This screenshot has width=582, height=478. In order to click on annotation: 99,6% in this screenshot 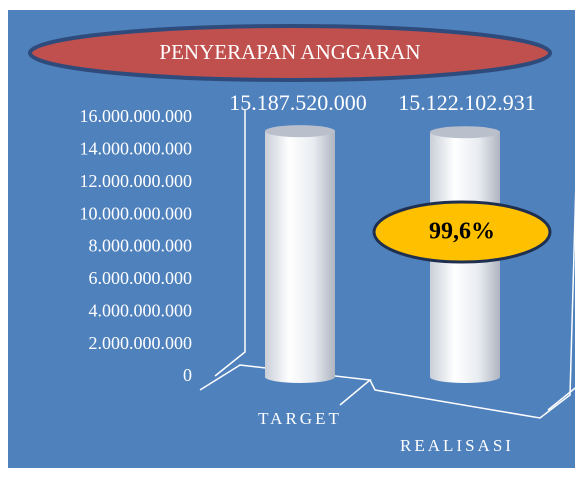, I will do `click(462, 232)`.